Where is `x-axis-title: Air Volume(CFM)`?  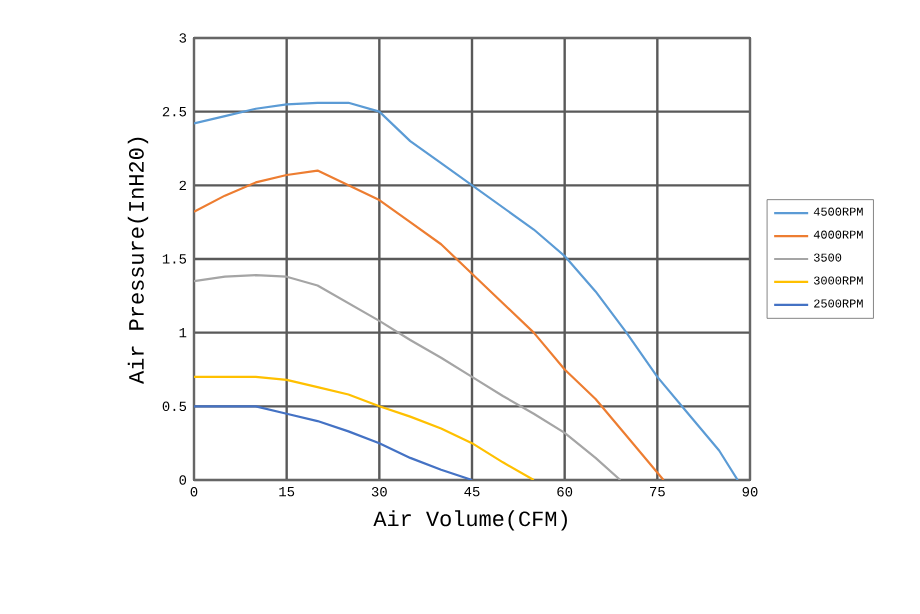 x-axis-title: Air Volume(CFM) is located at coordinates (470, 520).